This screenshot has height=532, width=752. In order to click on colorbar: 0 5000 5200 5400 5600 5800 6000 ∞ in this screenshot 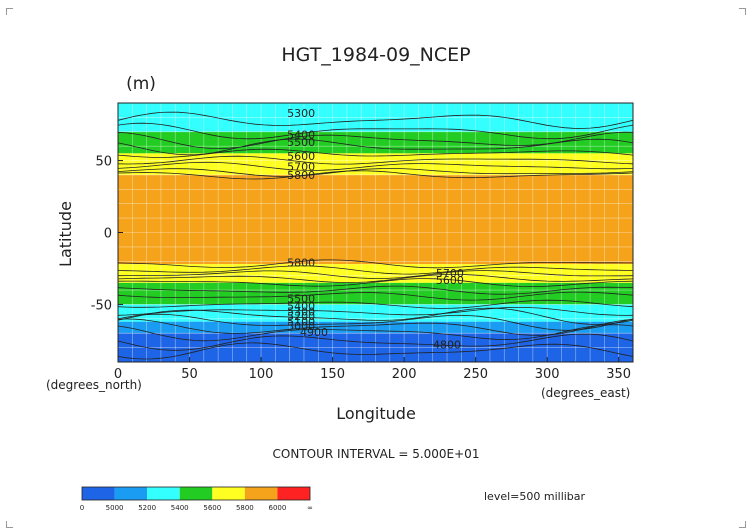, I will do `click(196, 499)`.